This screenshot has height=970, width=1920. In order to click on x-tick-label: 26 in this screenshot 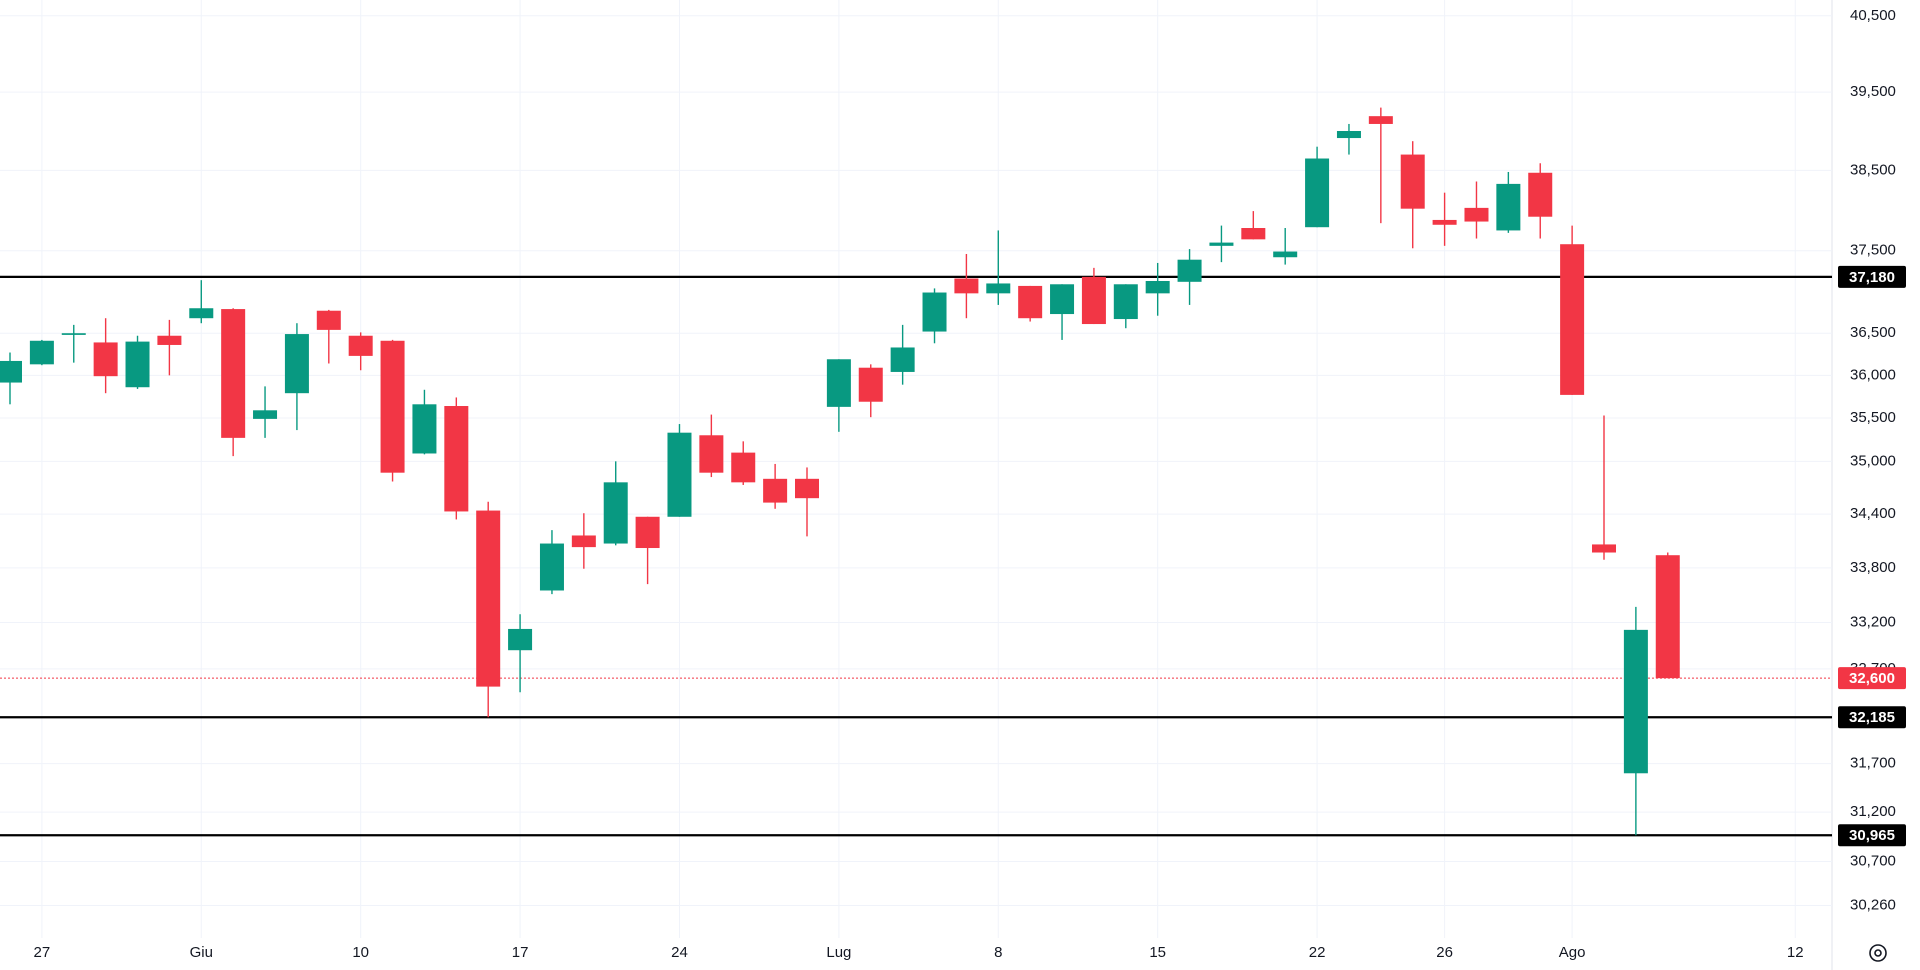, I will do `click(1444, 952)`.